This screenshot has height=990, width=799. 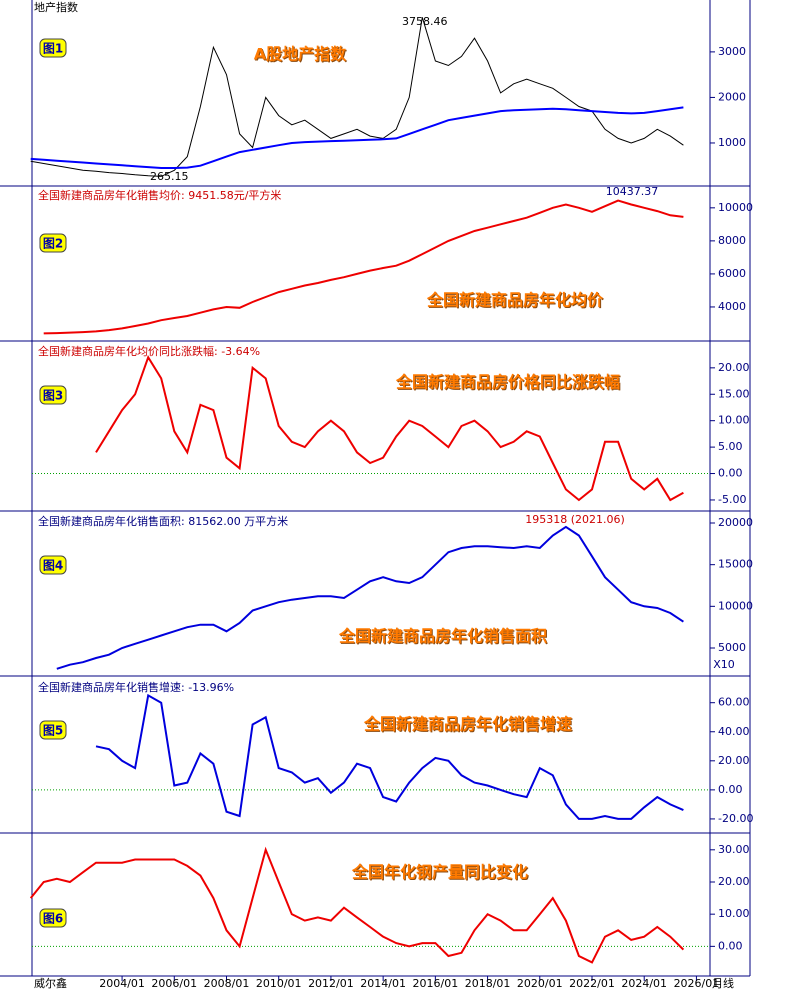 What do you see at coordinates (723, 983) in the screenshot?
I see `x-unit: 月线` at bounding box center [723, 983].